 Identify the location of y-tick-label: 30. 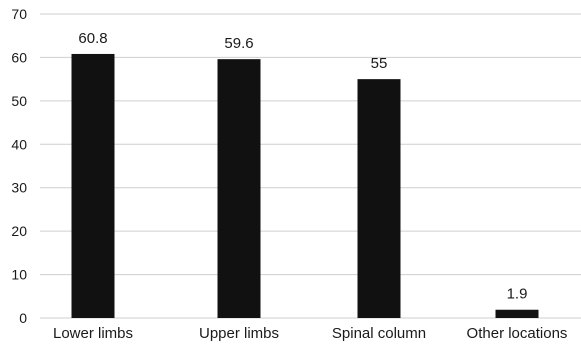
(19, 188).